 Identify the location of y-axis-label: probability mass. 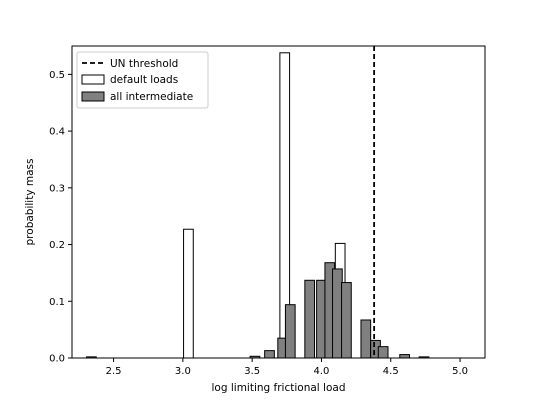
(30, 202).